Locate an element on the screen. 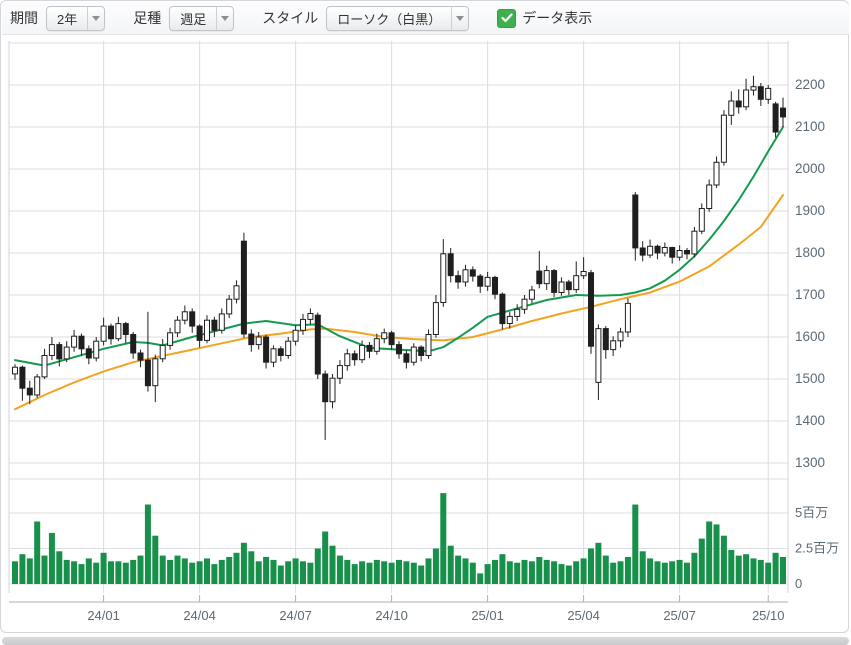 The height and width of the screenshot is (645, 851). style-dropdown: ローソク（白黒） is located at coordinates (398, 18).